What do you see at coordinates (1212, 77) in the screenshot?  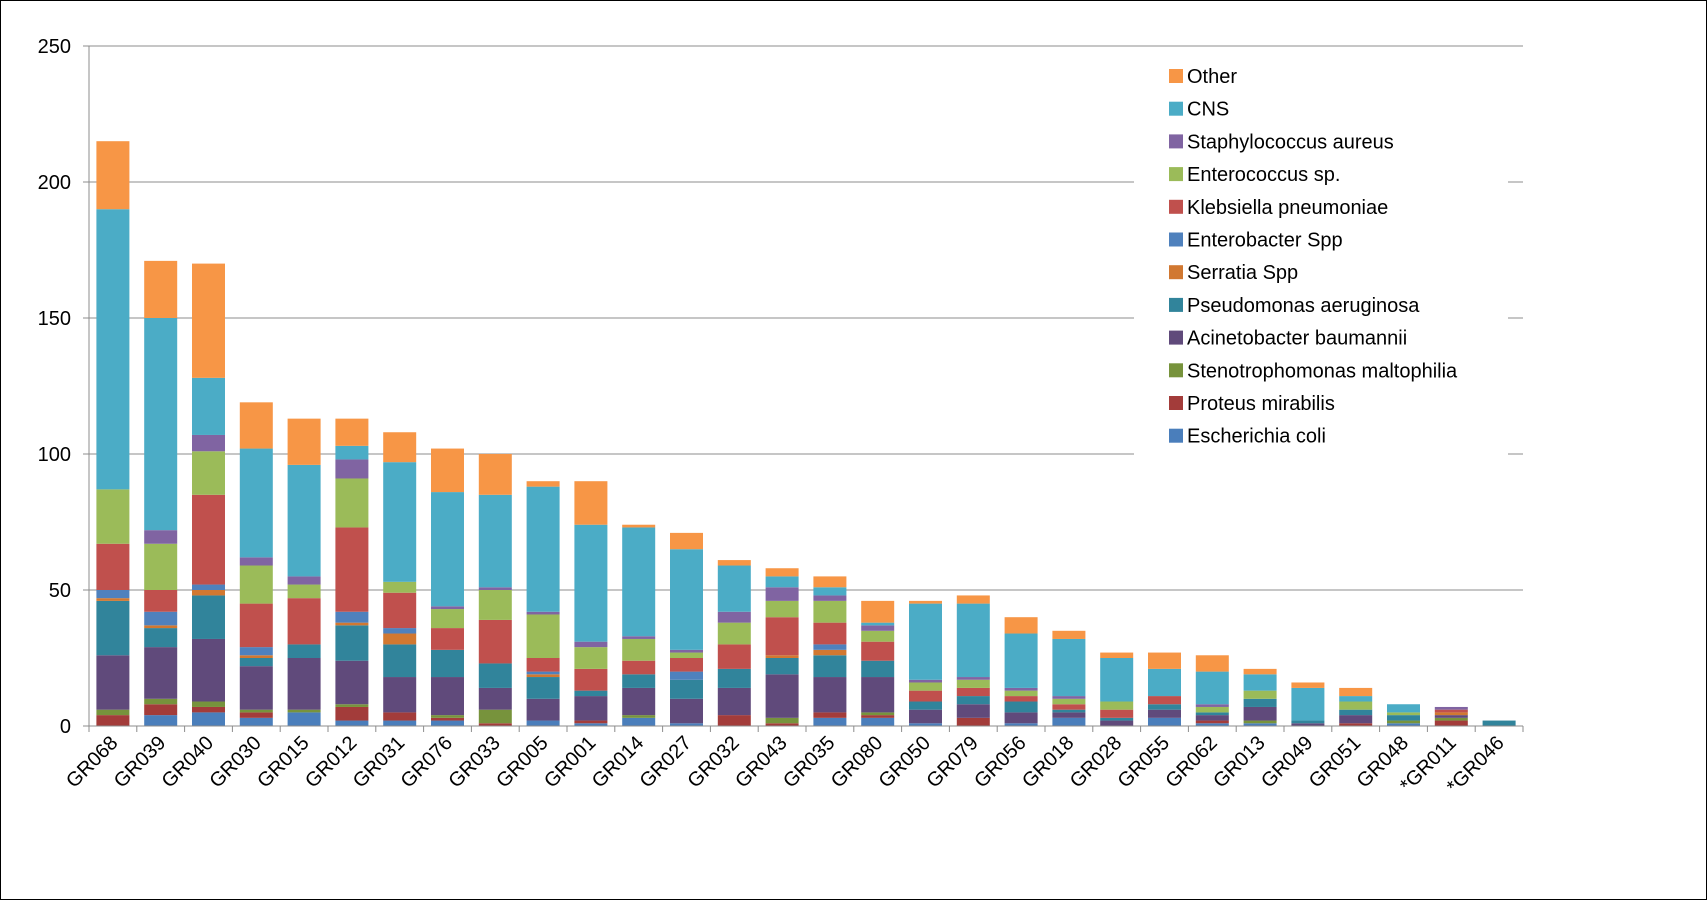 I see `legend-label: Other` at bounding box center [1212, 77].